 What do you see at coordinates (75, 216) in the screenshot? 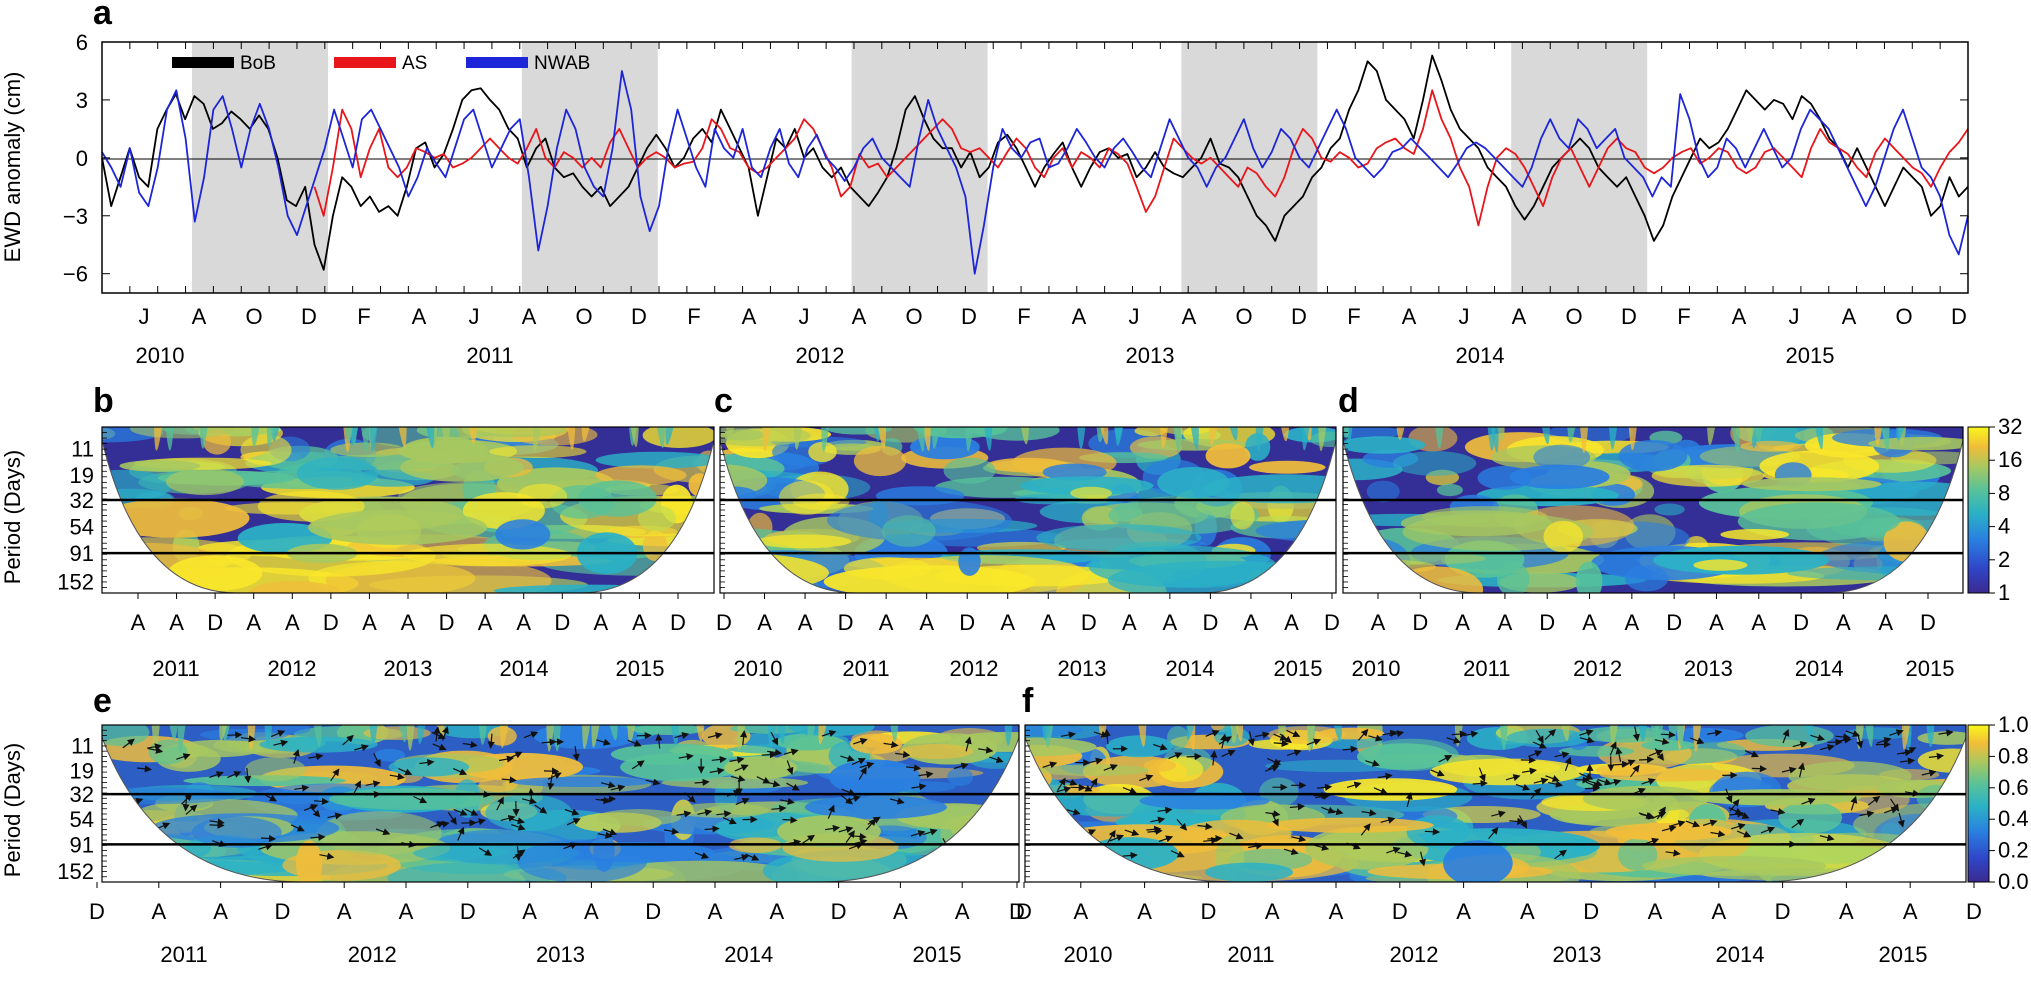
I see `y-tick-label: −3` at bounding box center [75, 216].